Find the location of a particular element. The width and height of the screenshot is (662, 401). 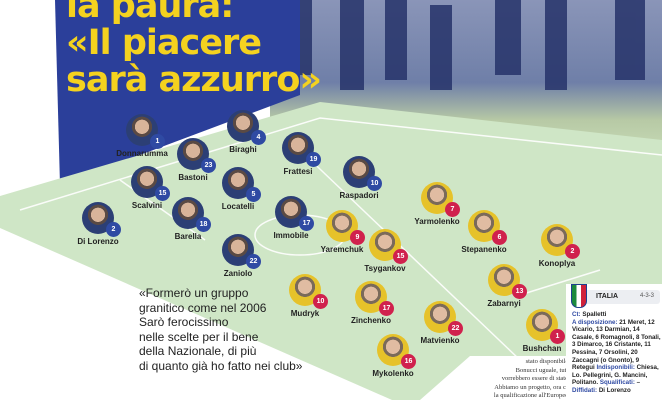

suspended-value: – is located at coordinates (638, 383).